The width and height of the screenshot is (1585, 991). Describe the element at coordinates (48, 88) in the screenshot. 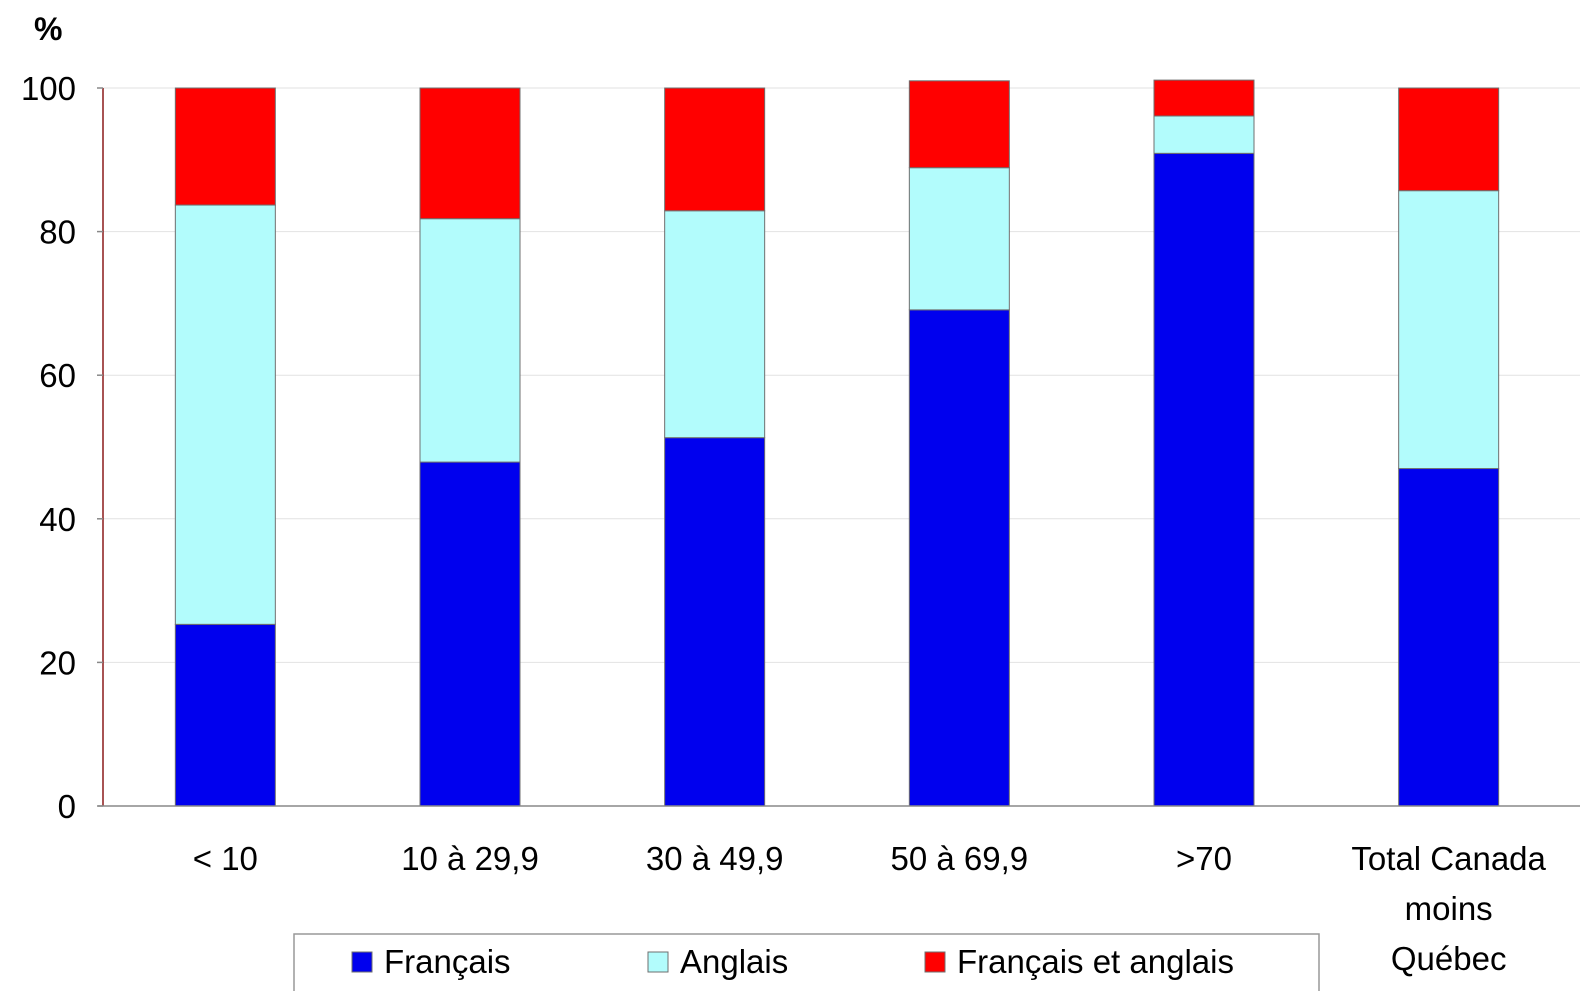

I see `y-tick-label: 100` at that location.